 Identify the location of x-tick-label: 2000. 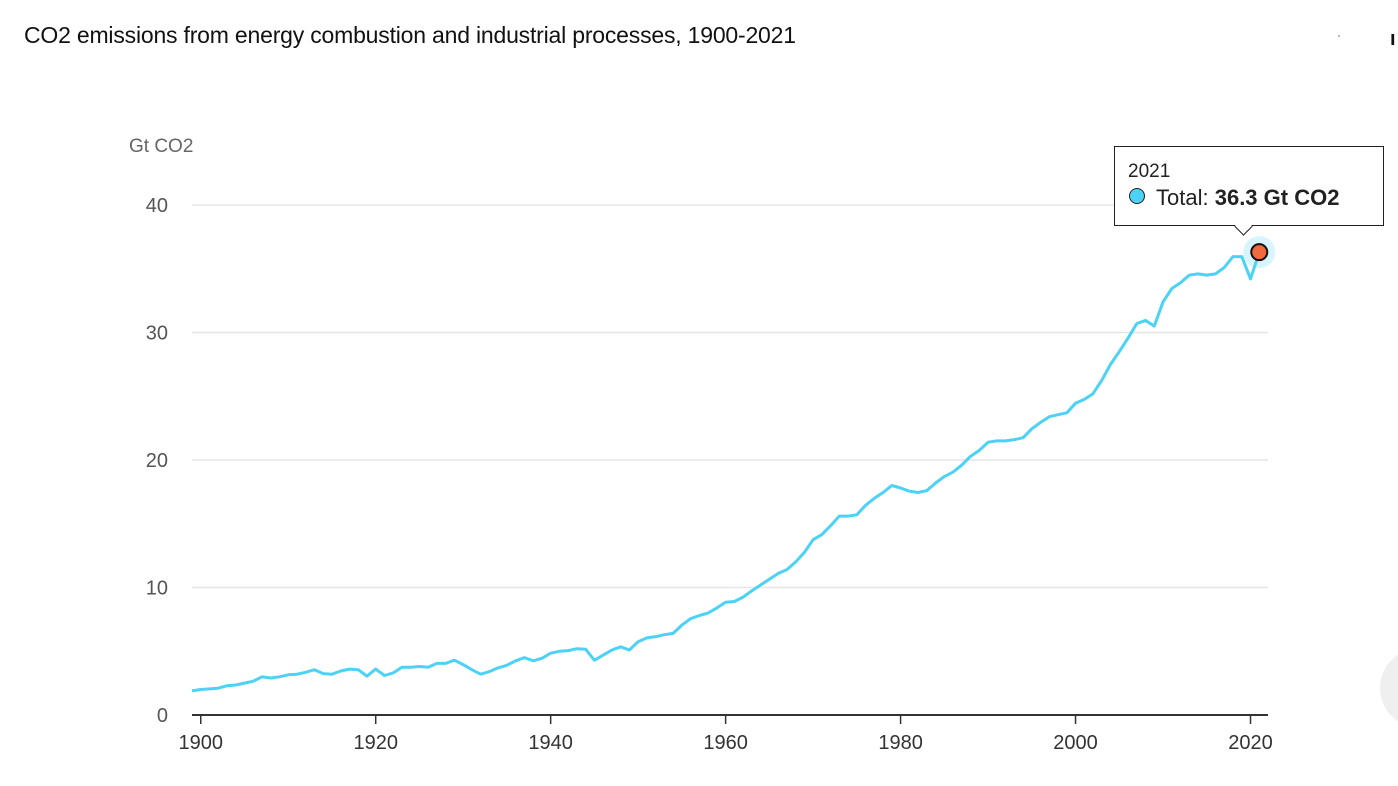
(1075, 743).